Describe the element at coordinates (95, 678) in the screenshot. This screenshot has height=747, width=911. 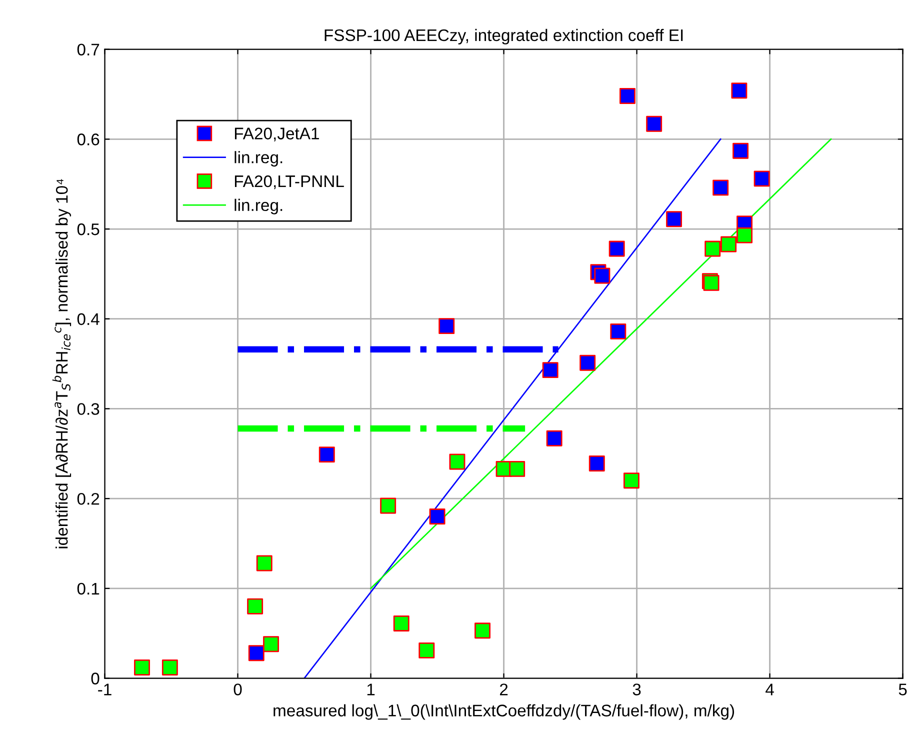
I see `y-tick-label: 0` at that location.